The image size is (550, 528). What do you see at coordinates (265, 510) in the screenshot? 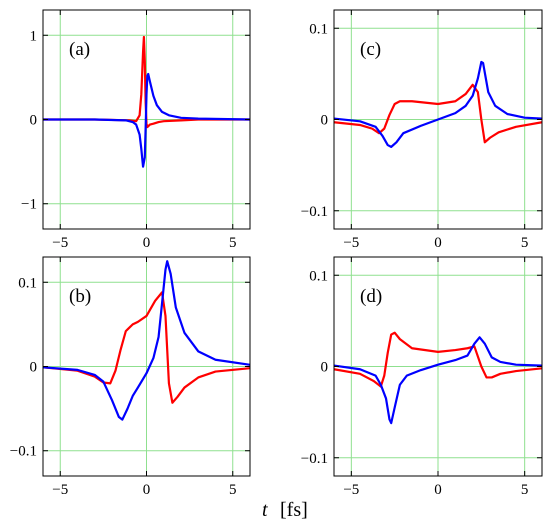
I see `x-axis-variable-label: t` at bounding box center [265, 510].